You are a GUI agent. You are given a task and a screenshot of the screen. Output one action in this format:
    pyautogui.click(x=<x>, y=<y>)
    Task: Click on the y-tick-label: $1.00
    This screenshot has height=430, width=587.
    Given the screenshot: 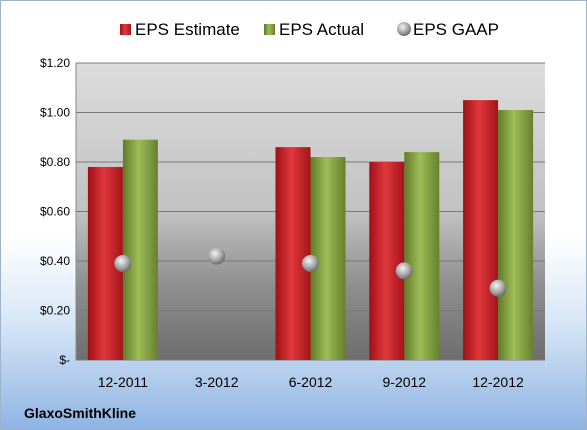 What is the action you would take?
    pyautogui.click(x=55, y=113)
    